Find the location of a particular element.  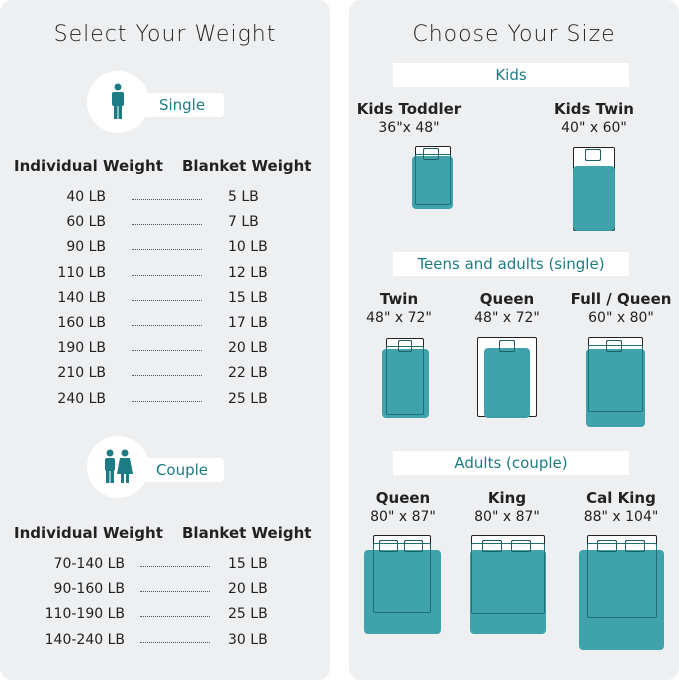

weight-row: 40 LB 5 LB is located at coordinates (165, 199).